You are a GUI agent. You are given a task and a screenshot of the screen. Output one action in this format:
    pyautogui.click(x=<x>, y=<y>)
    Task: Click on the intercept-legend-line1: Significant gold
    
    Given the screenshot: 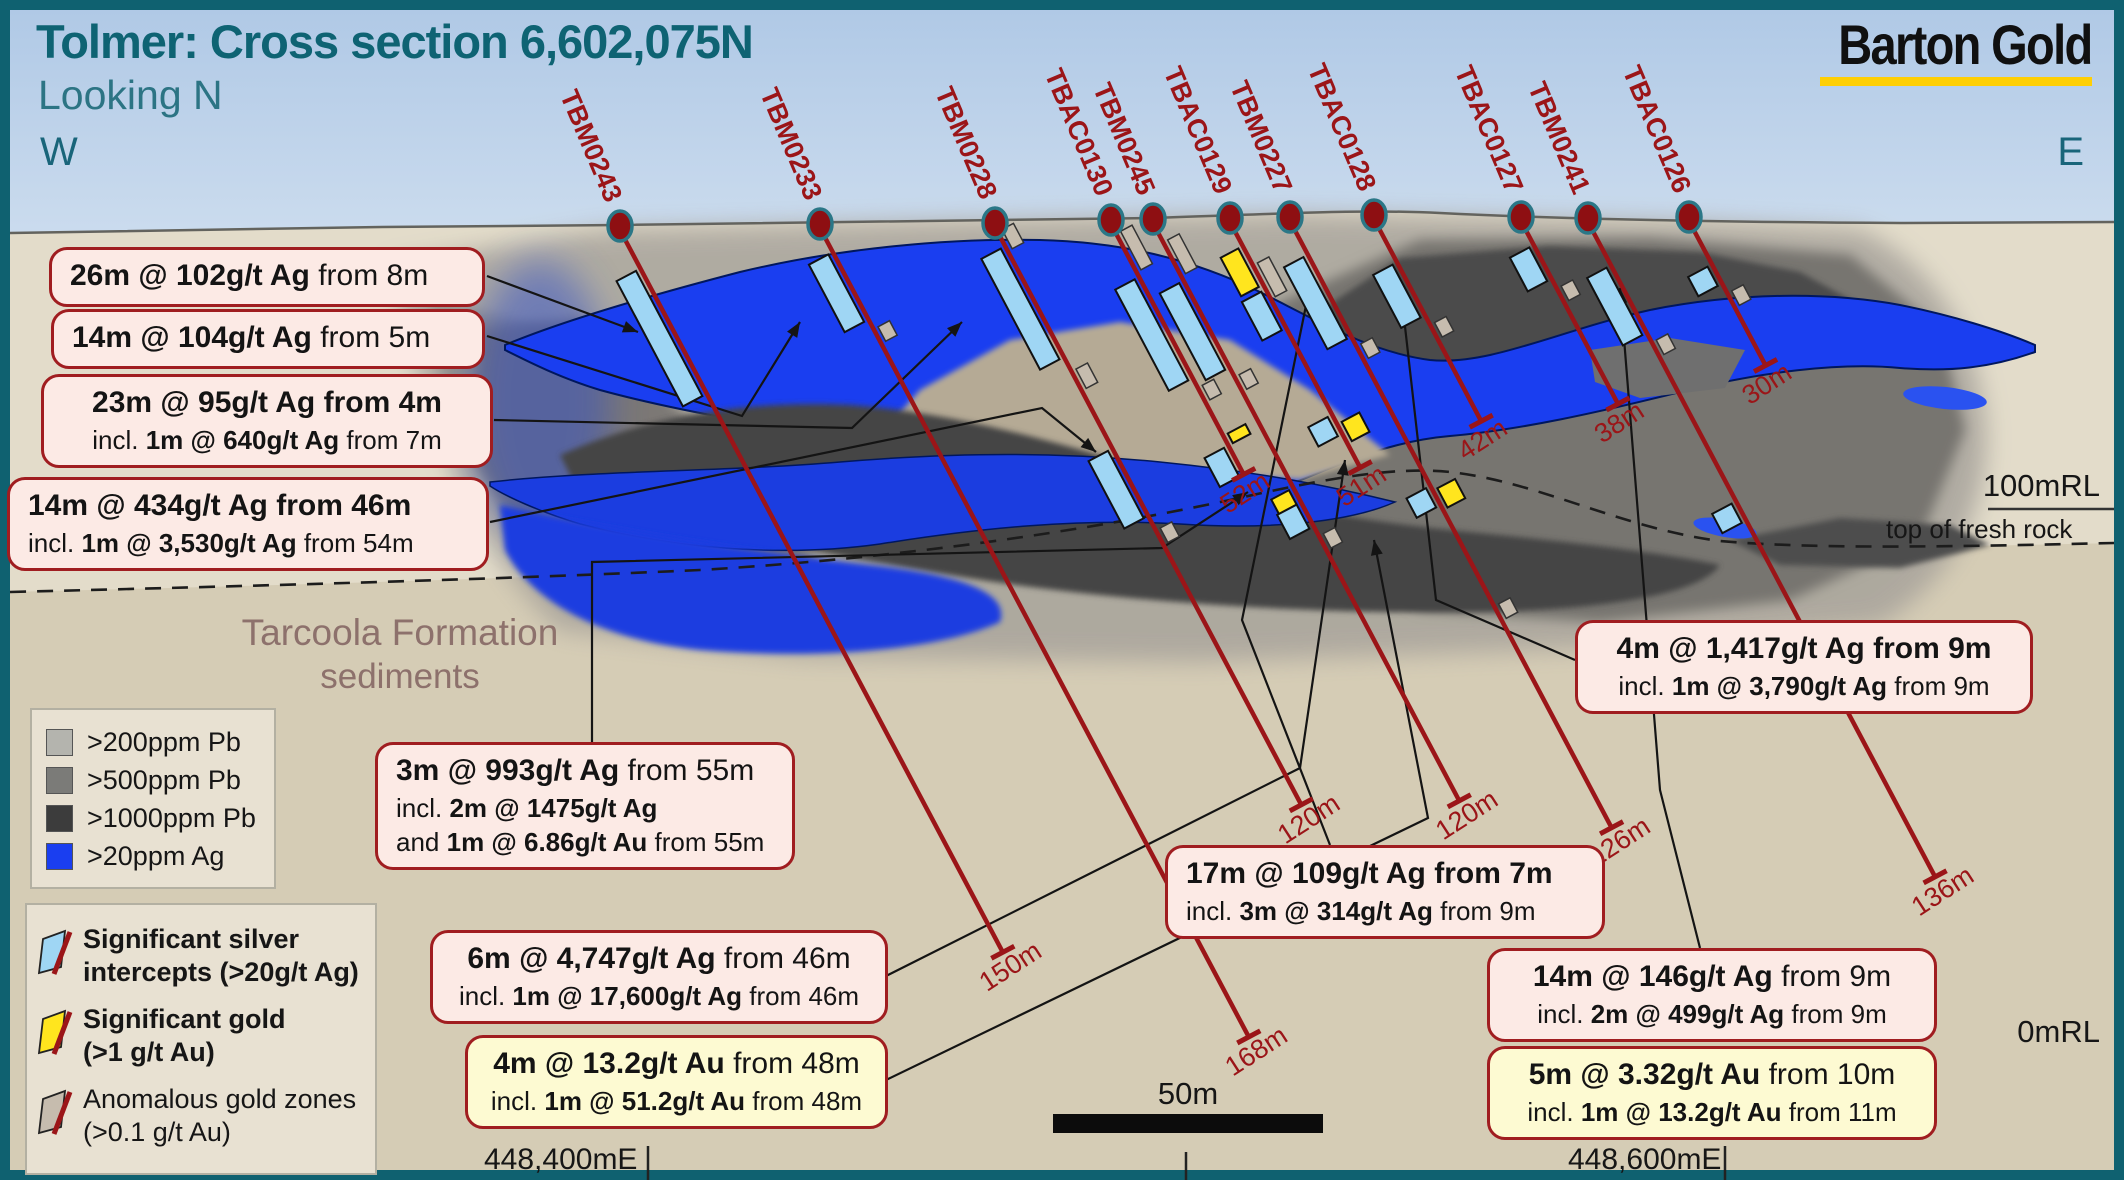 What is the action you would take?
    pyautogui.click(x=184, y=1018)
    